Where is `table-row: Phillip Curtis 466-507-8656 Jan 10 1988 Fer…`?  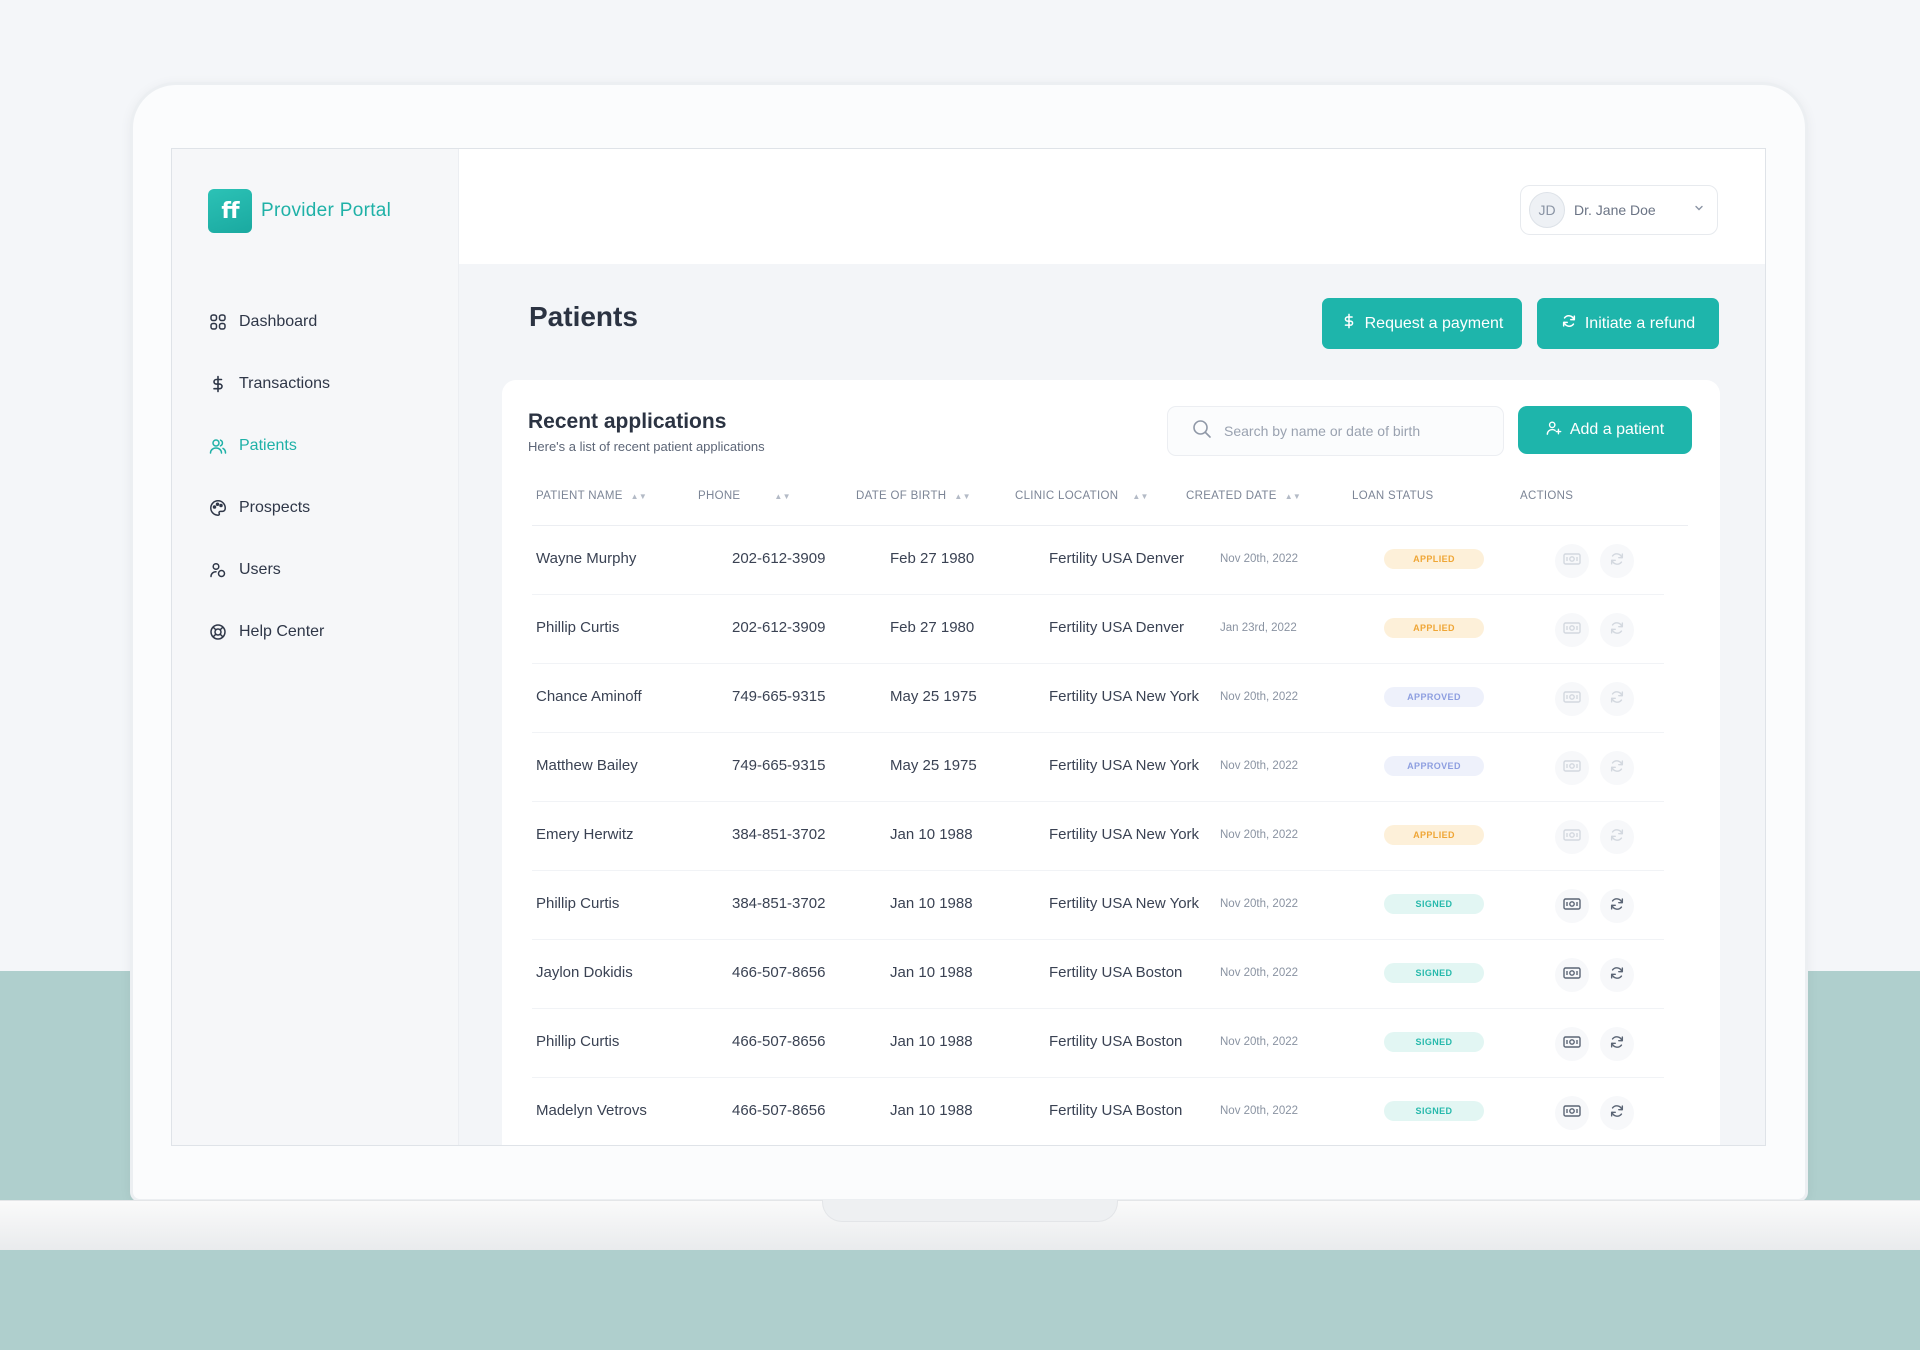 table-row: Phillip Curtis 466-507-8656 Jan 10 1988 Fer… is located at coordinates (1098, 1043).